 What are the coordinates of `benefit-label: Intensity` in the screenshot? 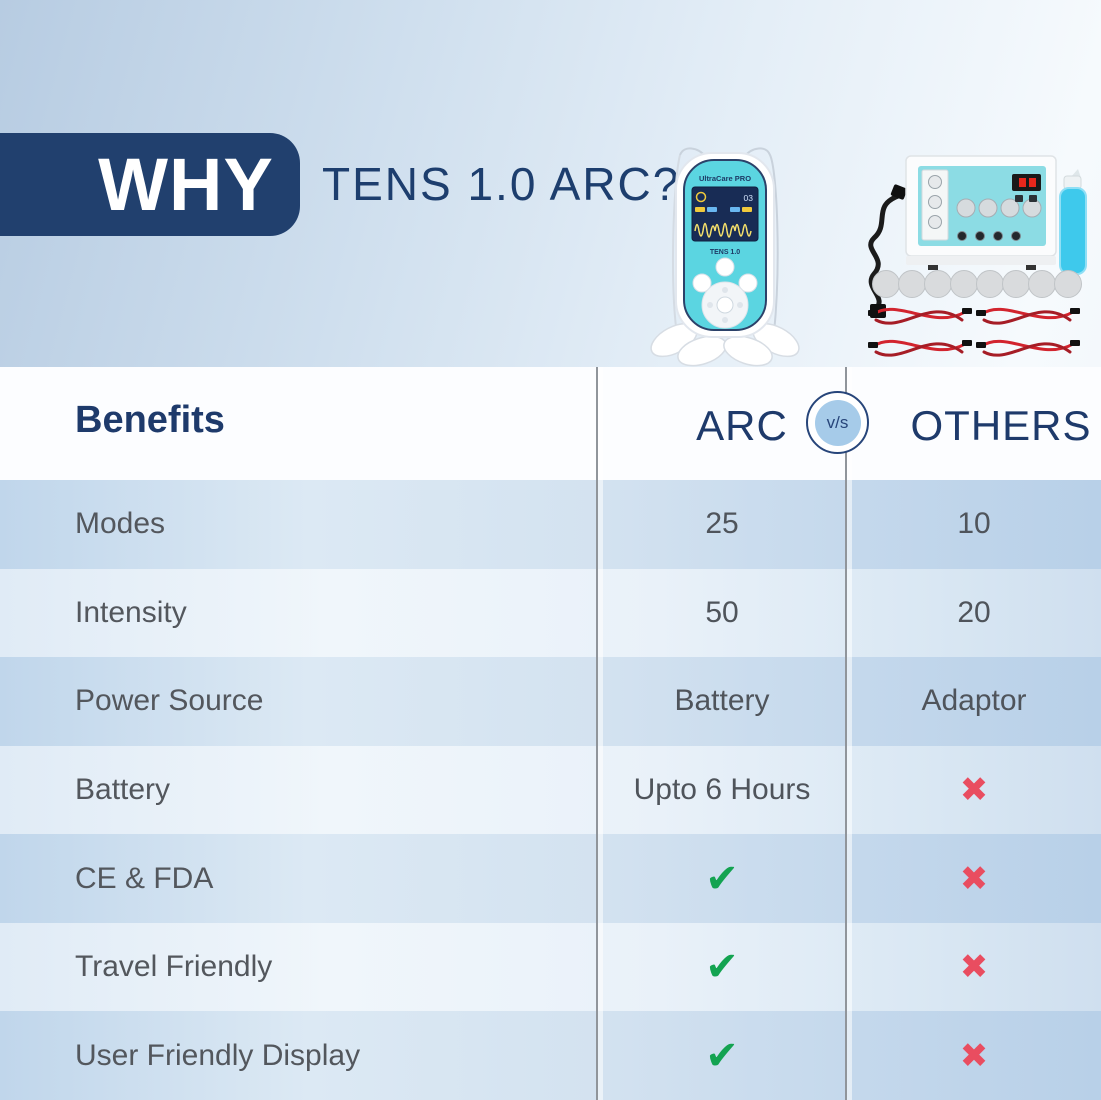 It's located at (131, 612).